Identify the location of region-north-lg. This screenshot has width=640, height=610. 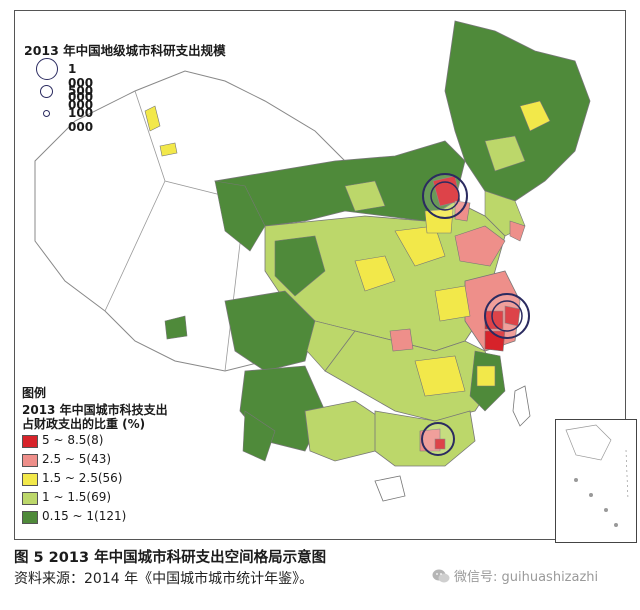
(365, 196).